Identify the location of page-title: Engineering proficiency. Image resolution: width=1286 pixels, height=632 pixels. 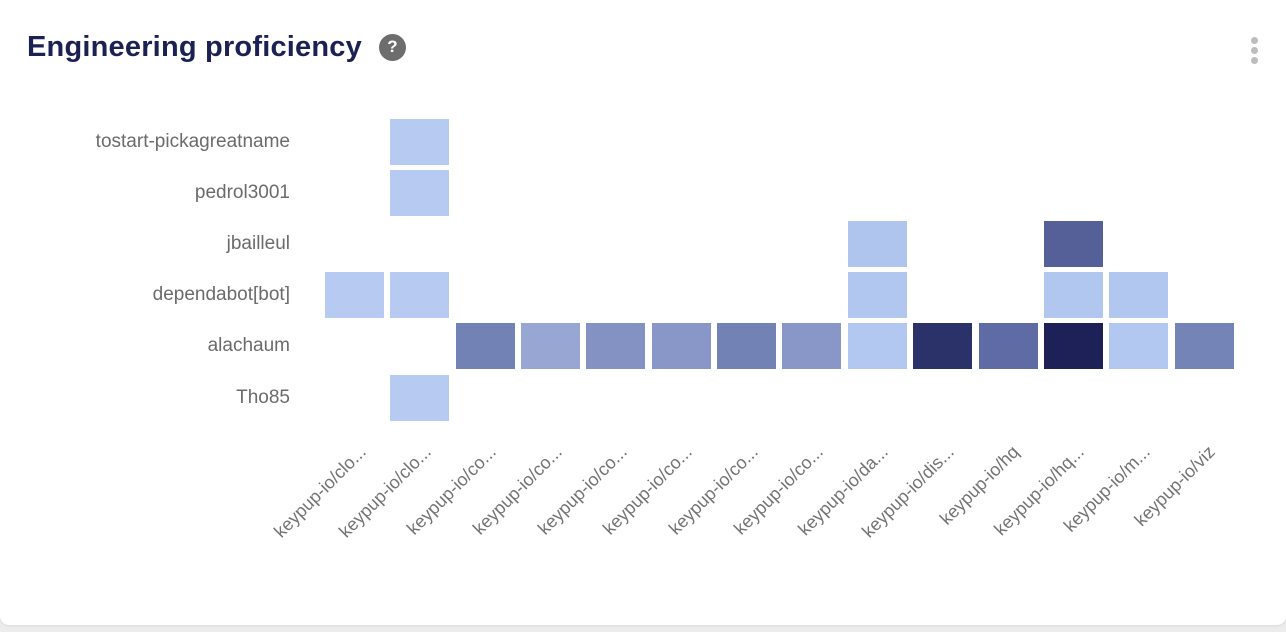
(194, 47).